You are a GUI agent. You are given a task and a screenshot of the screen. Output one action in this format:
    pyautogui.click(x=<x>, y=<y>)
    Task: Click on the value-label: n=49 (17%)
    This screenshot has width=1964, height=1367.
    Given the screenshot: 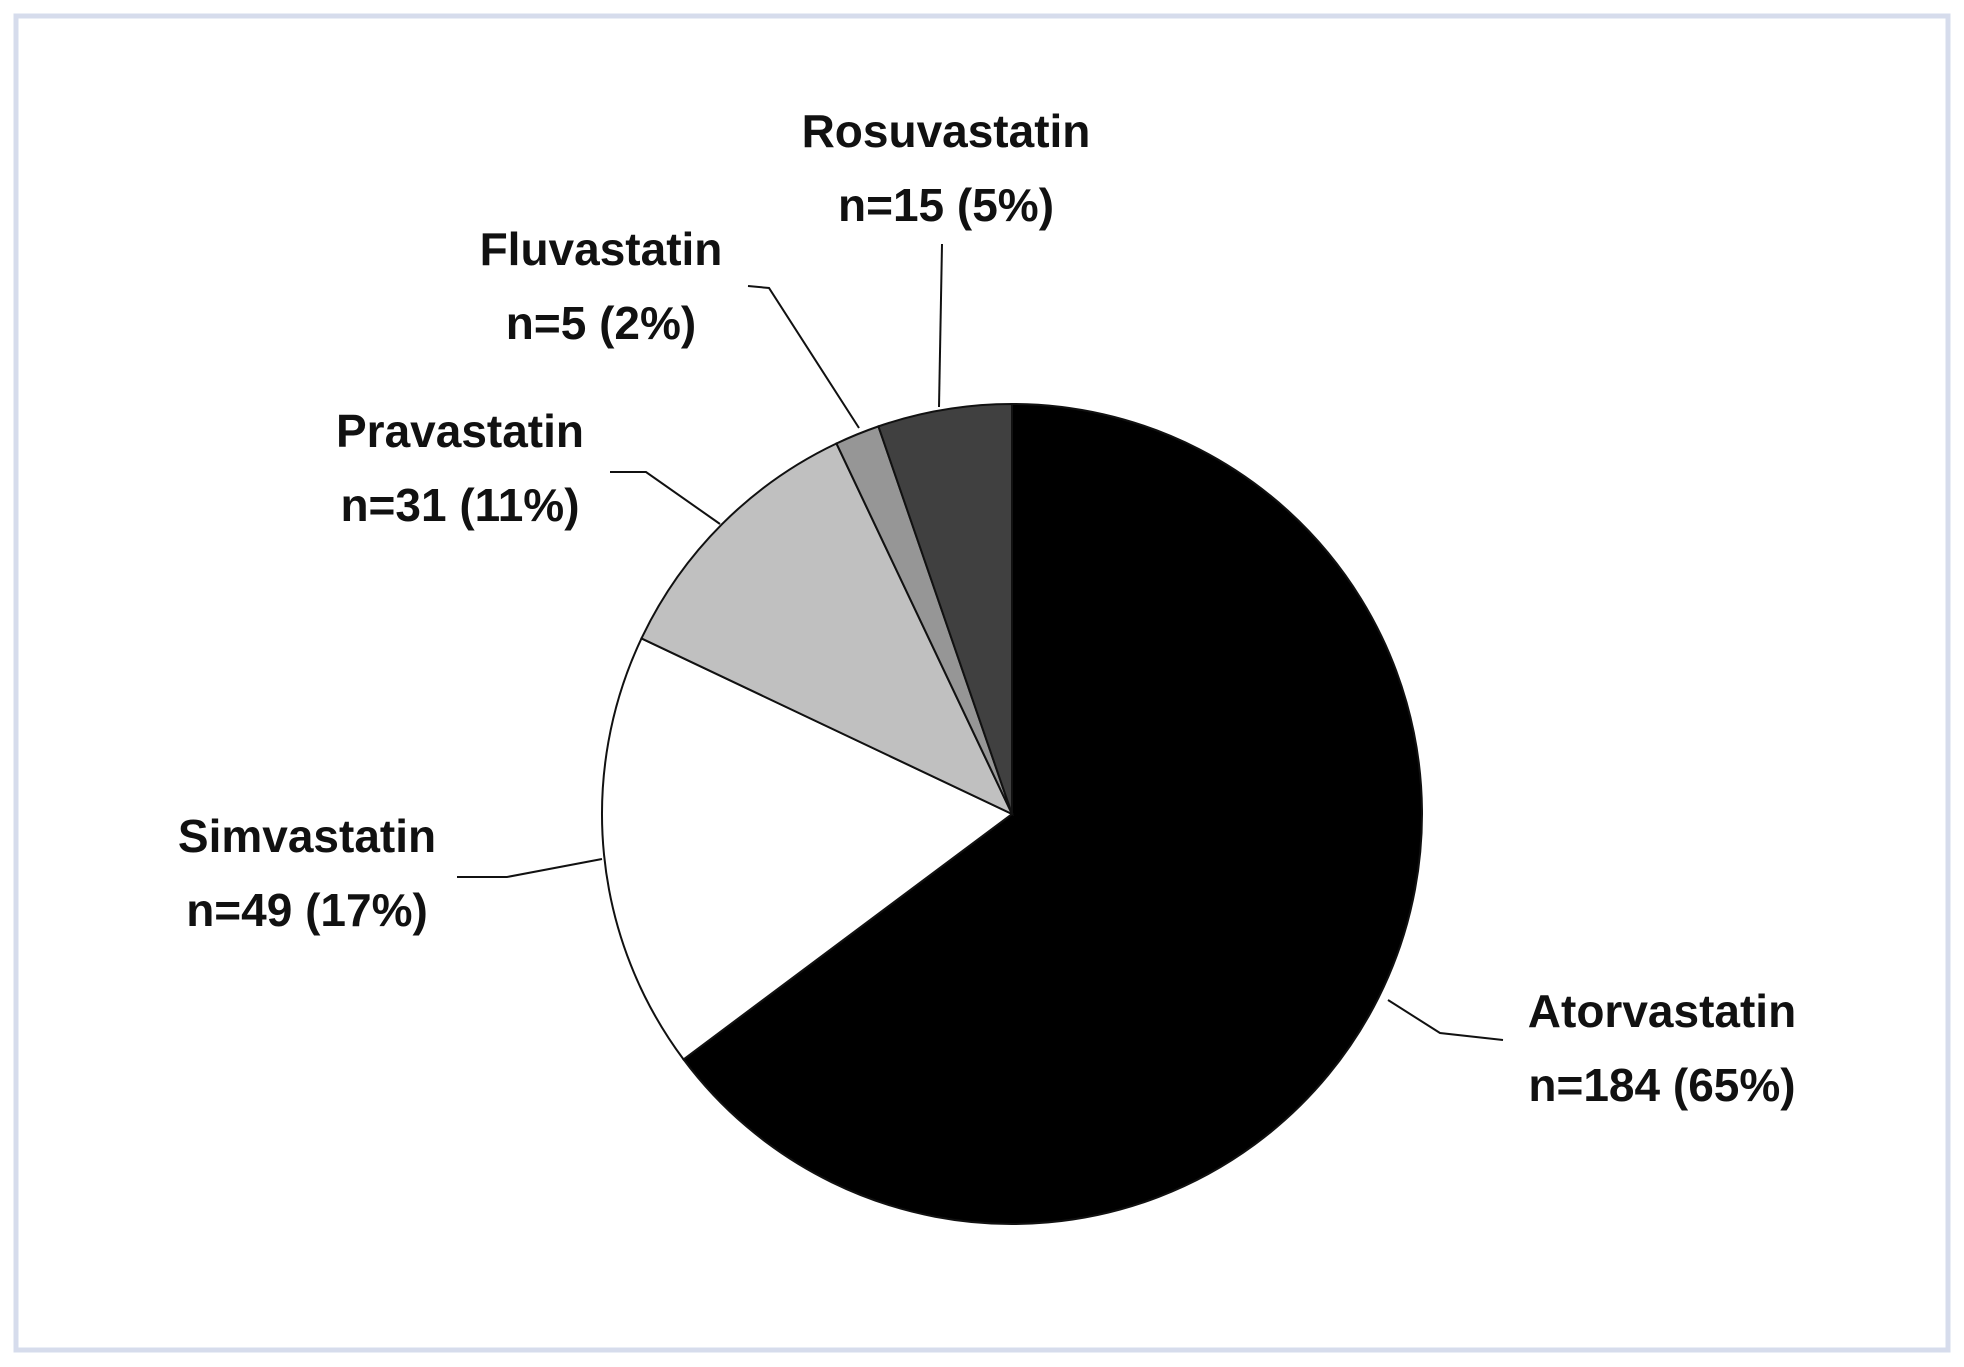 What is the action you would take?
    pyautogui.click(x=307, y=910)
    